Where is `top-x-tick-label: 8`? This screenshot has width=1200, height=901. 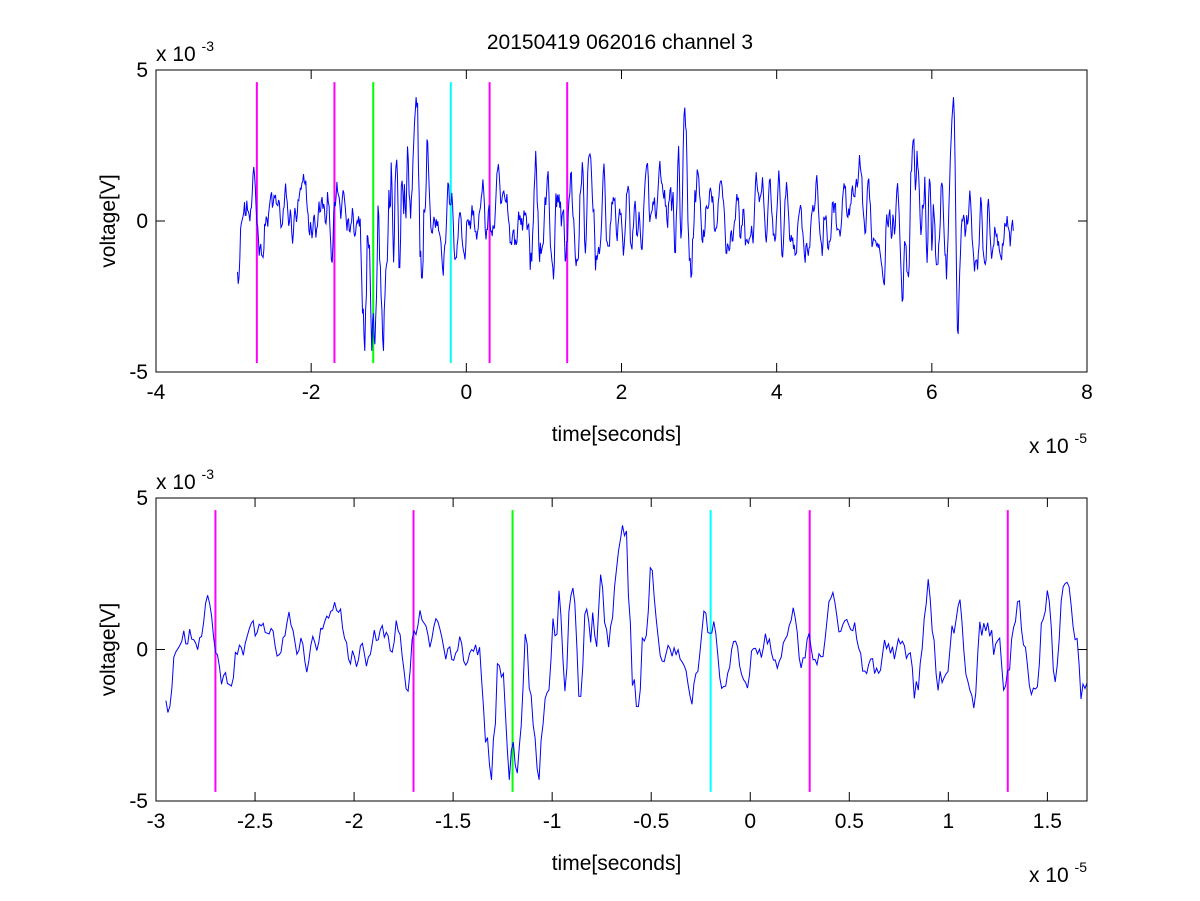
top-x-tick-label: 8 is located at coordinates (1087, 392).